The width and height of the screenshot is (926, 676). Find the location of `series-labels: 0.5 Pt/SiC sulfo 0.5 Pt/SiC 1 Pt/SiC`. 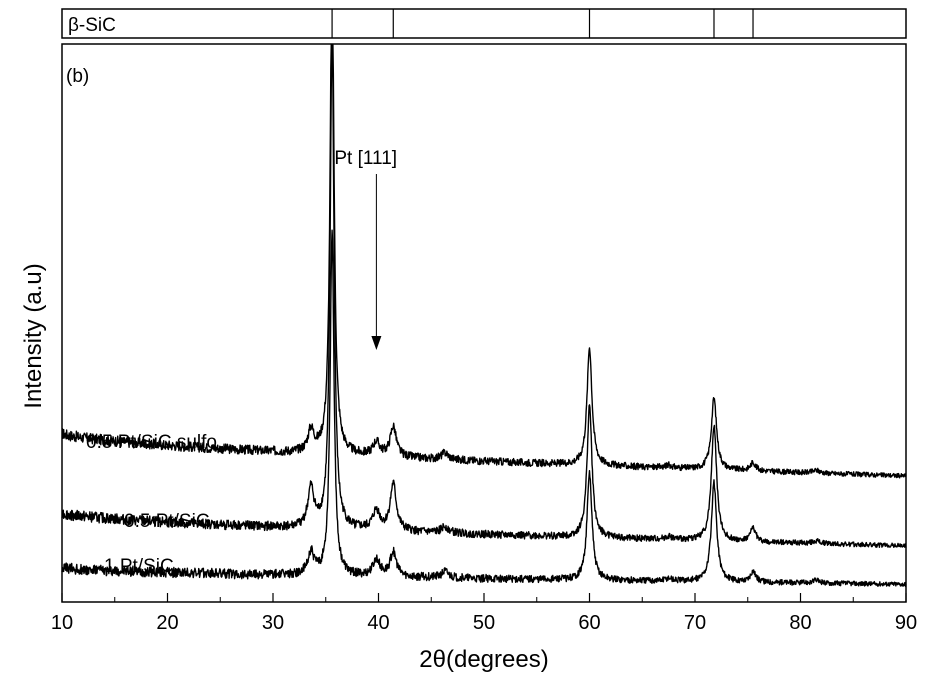

series-labels: 0.5 Pt/SiC sulfo 0.5 Pt/SiC 1 Pt/SiC is located at coordinates (151, 504).